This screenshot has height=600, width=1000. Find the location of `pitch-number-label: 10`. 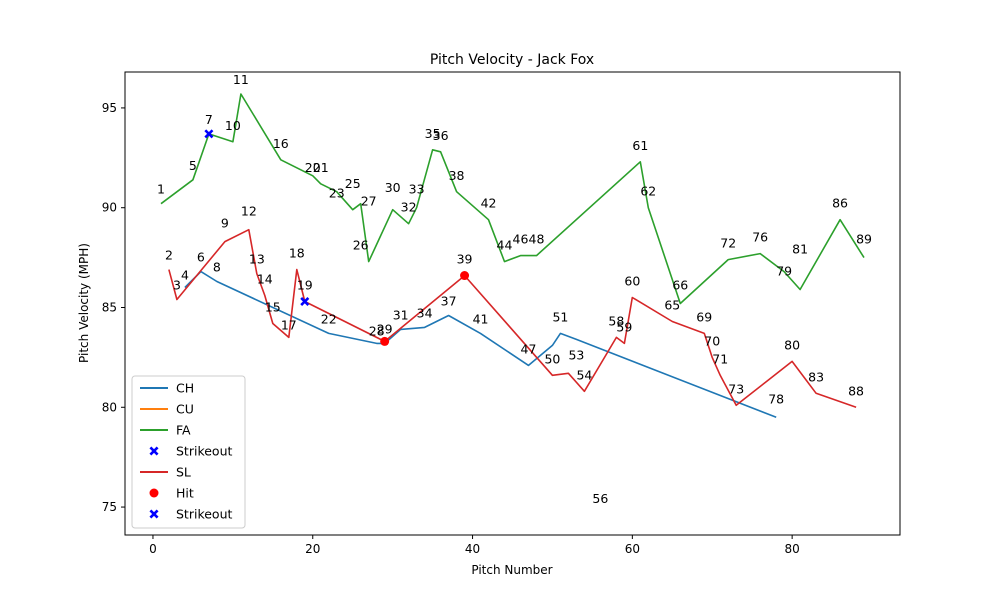

pitch-number-label: 10 is located at coordinates (233, 125).